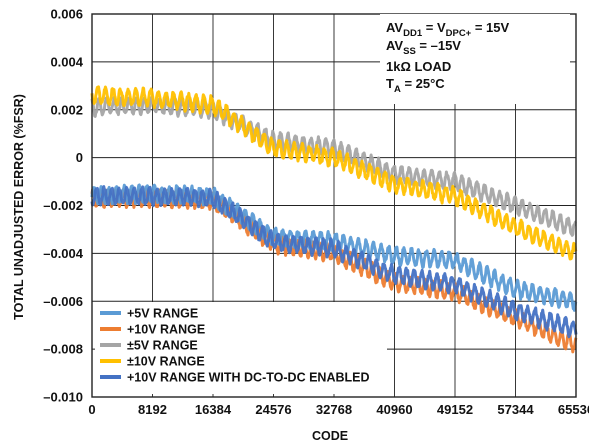  What do you see at coordinates (63, 205) in the screenshot?
I see `y-tick-label: –0.002` at bounding box center [63, 205].